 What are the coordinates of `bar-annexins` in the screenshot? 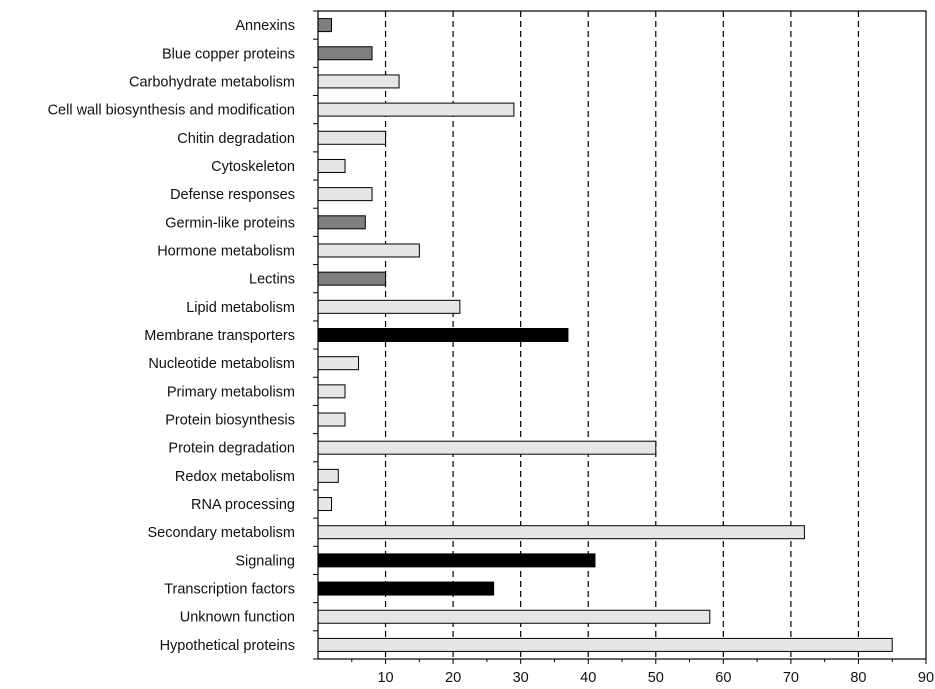 It's located at (325, 25).